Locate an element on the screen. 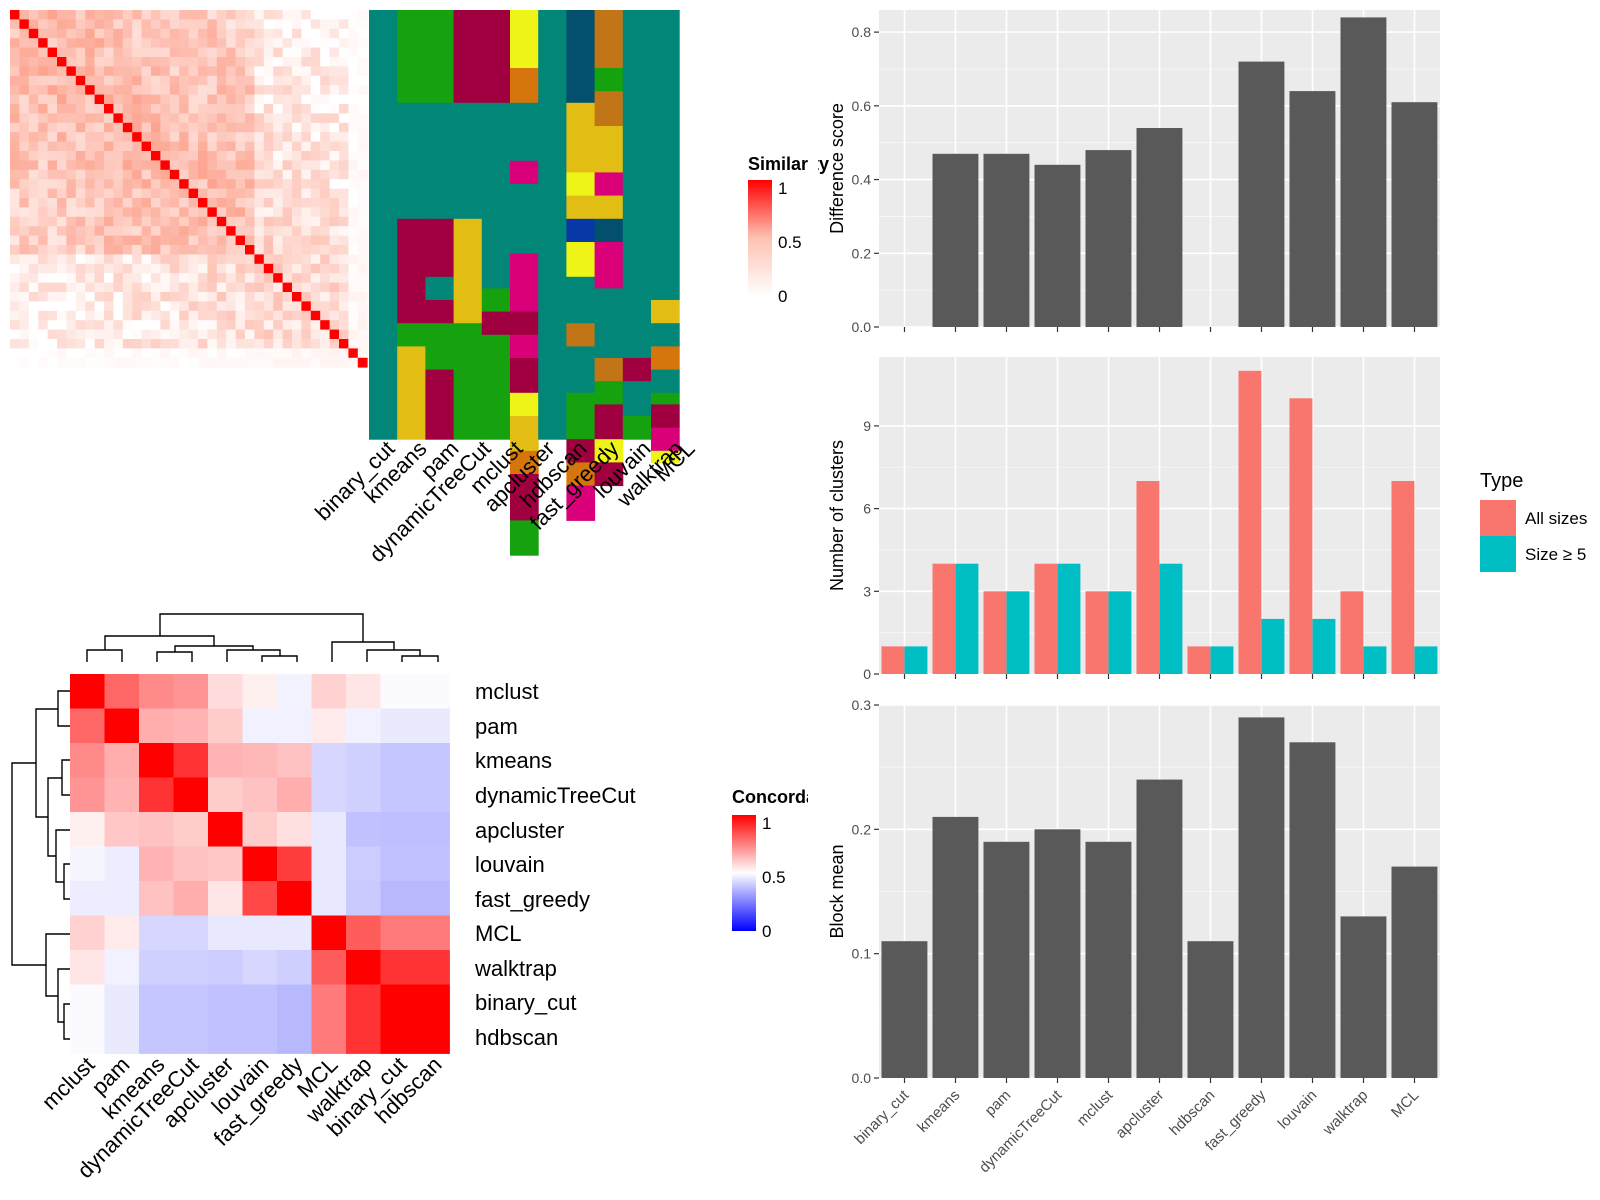  membership-cell-fast_greedy is located at coordinates (581, 137).